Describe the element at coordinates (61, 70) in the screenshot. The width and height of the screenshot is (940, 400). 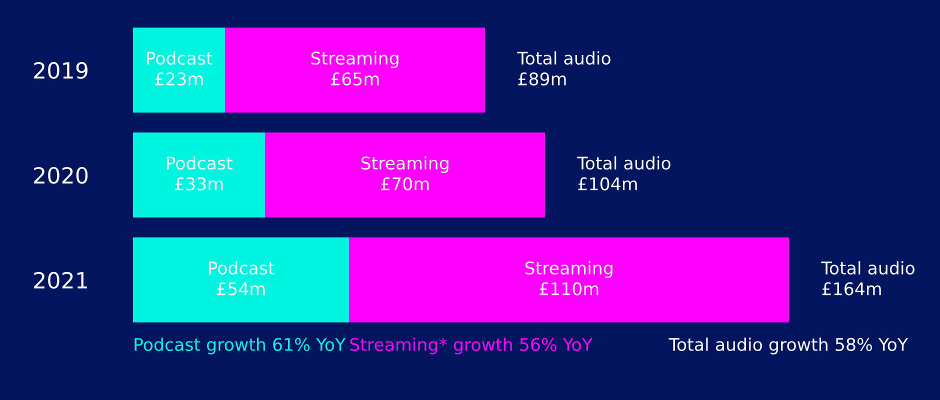
I see `y-tick-label: 2019` at that location.